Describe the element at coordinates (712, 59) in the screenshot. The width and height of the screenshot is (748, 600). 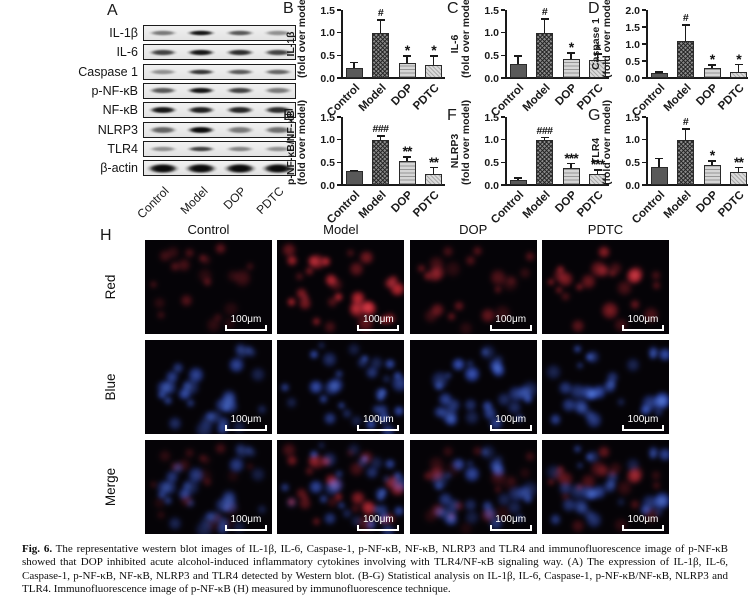
I see `significance-annotation: *` at that location.